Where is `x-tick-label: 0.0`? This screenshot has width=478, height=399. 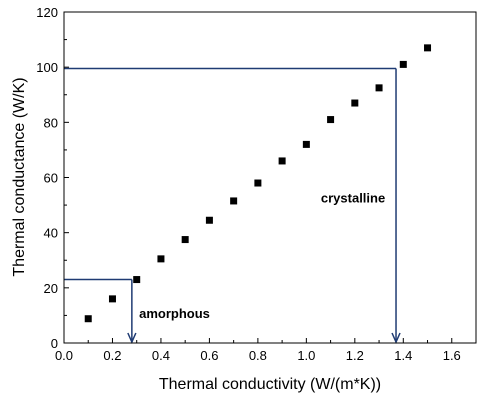 x-tick-label: 0.0 is located at coordinates (64, 355).